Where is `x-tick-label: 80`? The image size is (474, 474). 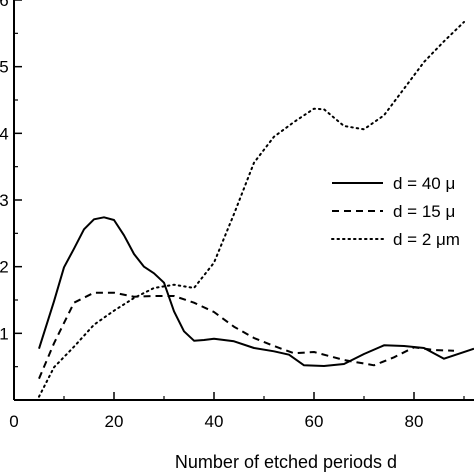 x-tick-label: 80 is located at coordinates (414, 421).